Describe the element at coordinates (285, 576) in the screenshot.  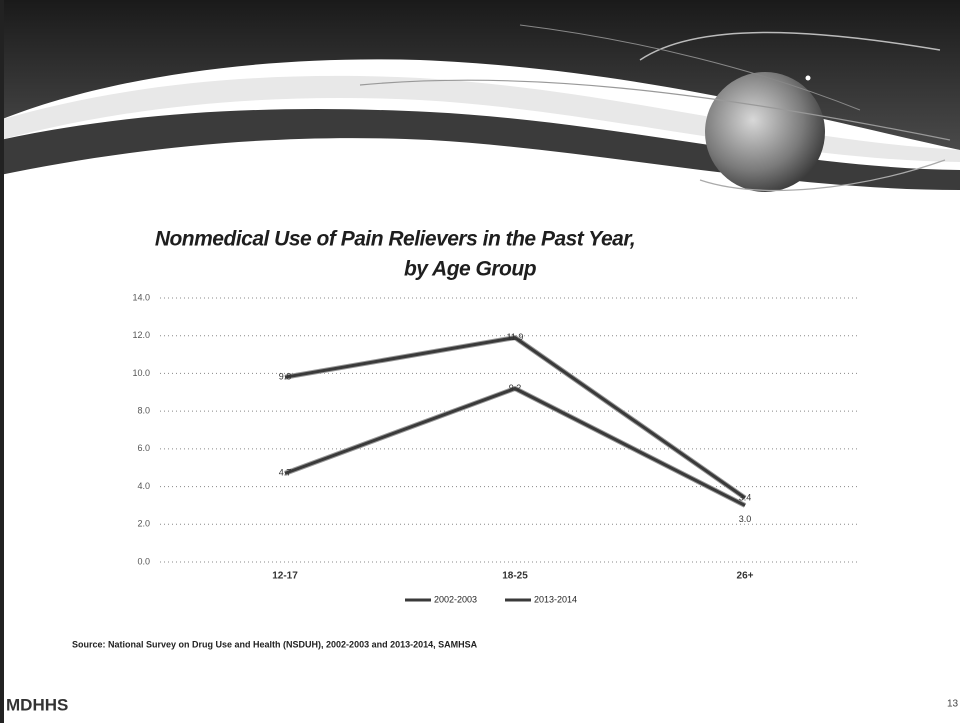
I see `x-tick-label: 12-17` at that location.